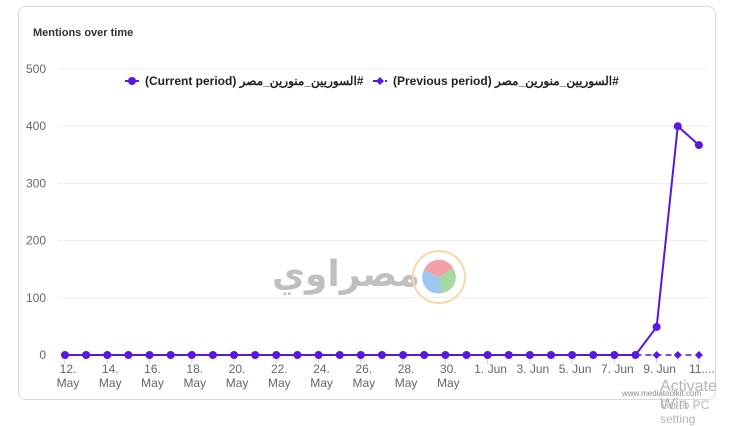  I want to click on legend-current-label: #السوريين_منورين_مصر (Current period), so click(254, 81).